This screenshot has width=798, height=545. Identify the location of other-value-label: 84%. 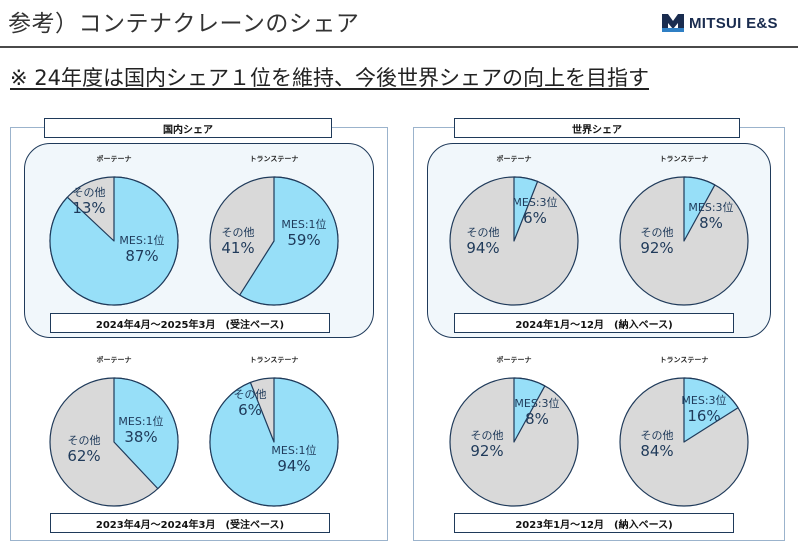
(657, 450).